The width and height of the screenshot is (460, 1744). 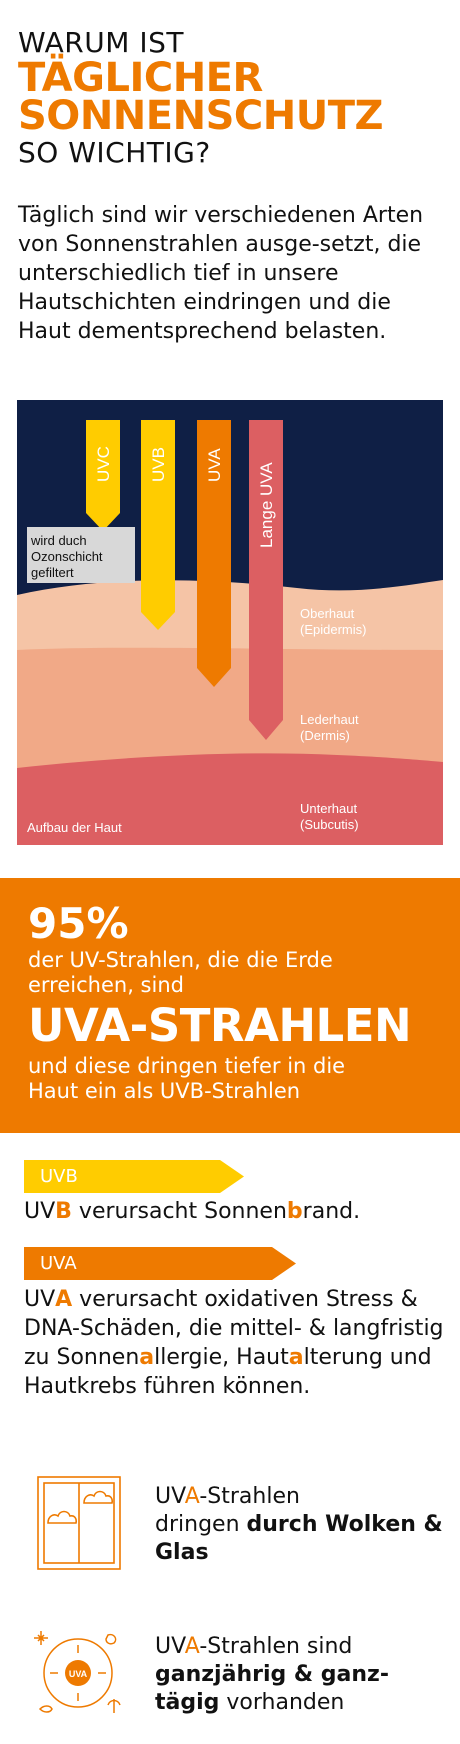 What do you see at coordinates (214, 465) in the screenshot?
I see `uva-label: UVA` at bounding box center [214, 465].